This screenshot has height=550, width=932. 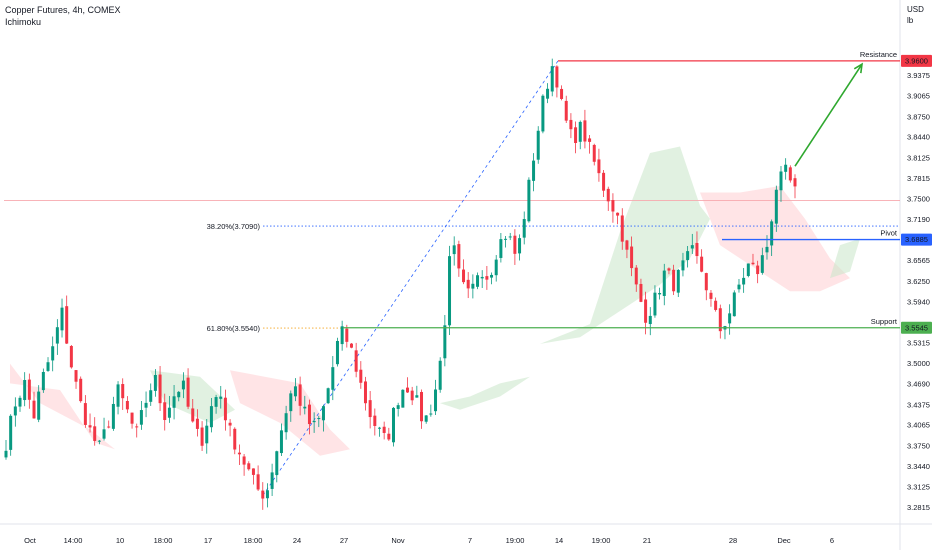 What do you see at coordinates (918, 75) in the screenshot?
I see `y-tick-label-0: 3.9375` at bounding box center [918, 75].